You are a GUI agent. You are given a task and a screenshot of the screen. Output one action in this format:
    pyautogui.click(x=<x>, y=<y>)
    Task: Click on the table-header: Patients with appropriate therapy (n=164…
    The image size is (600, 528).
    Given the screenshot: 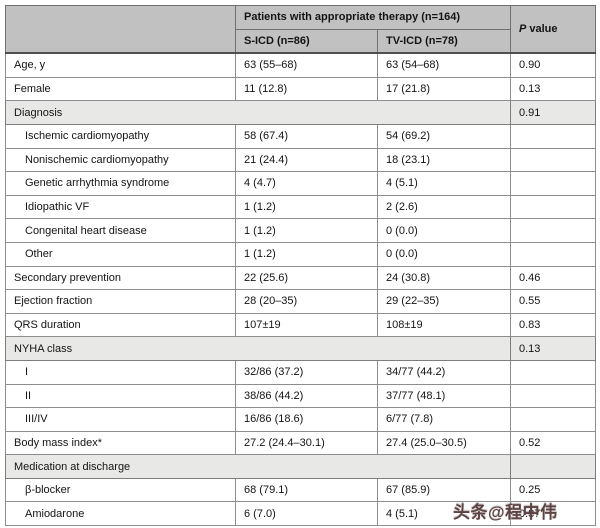 What is the action you would take?
    pyautogui.click(x=300, y=30)
    